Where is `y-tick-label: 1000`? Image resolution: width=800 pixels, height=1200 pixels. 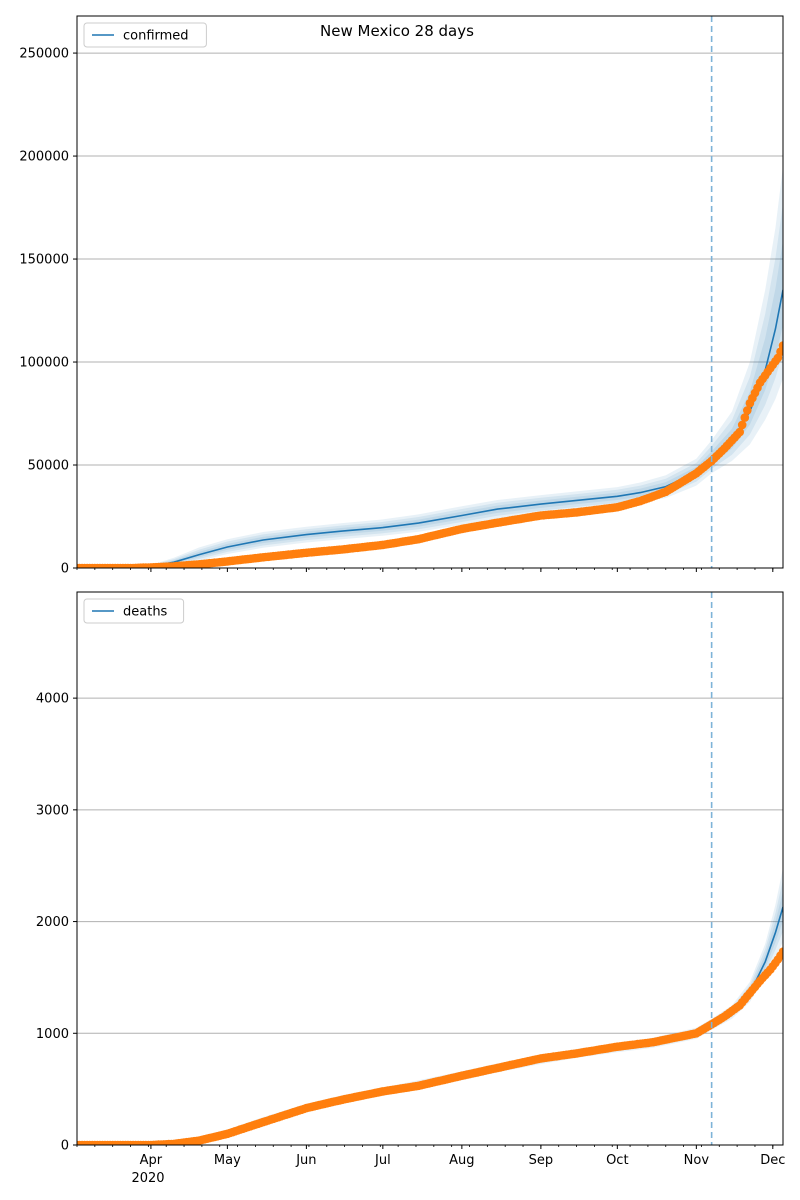 y-tick-label: 1000 is located at coordinates (52, 1034).